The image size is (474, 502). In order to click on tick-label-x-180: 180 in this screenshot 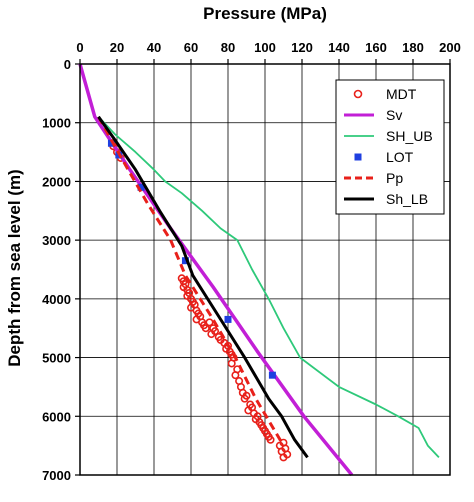, I will do `click(413, 47)`.